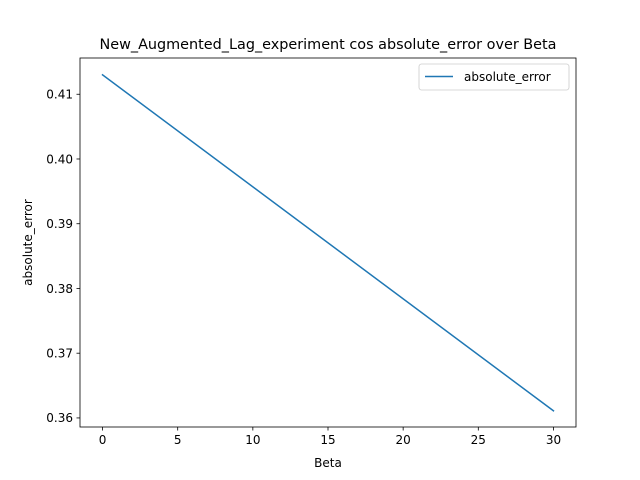 The width and height of the screenshot is (640, 480). Describe the element at coordinates (59, 289) in the screenshot. I see `y-tick-label: 0.38` at that location.